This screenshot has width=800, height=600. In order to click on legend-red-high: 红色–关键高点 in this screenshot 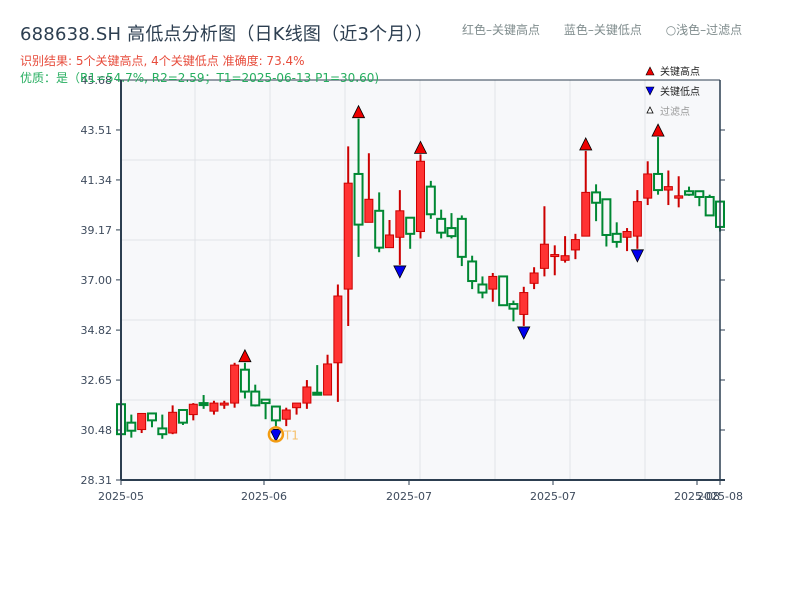, I will do `click(501, 30)`.